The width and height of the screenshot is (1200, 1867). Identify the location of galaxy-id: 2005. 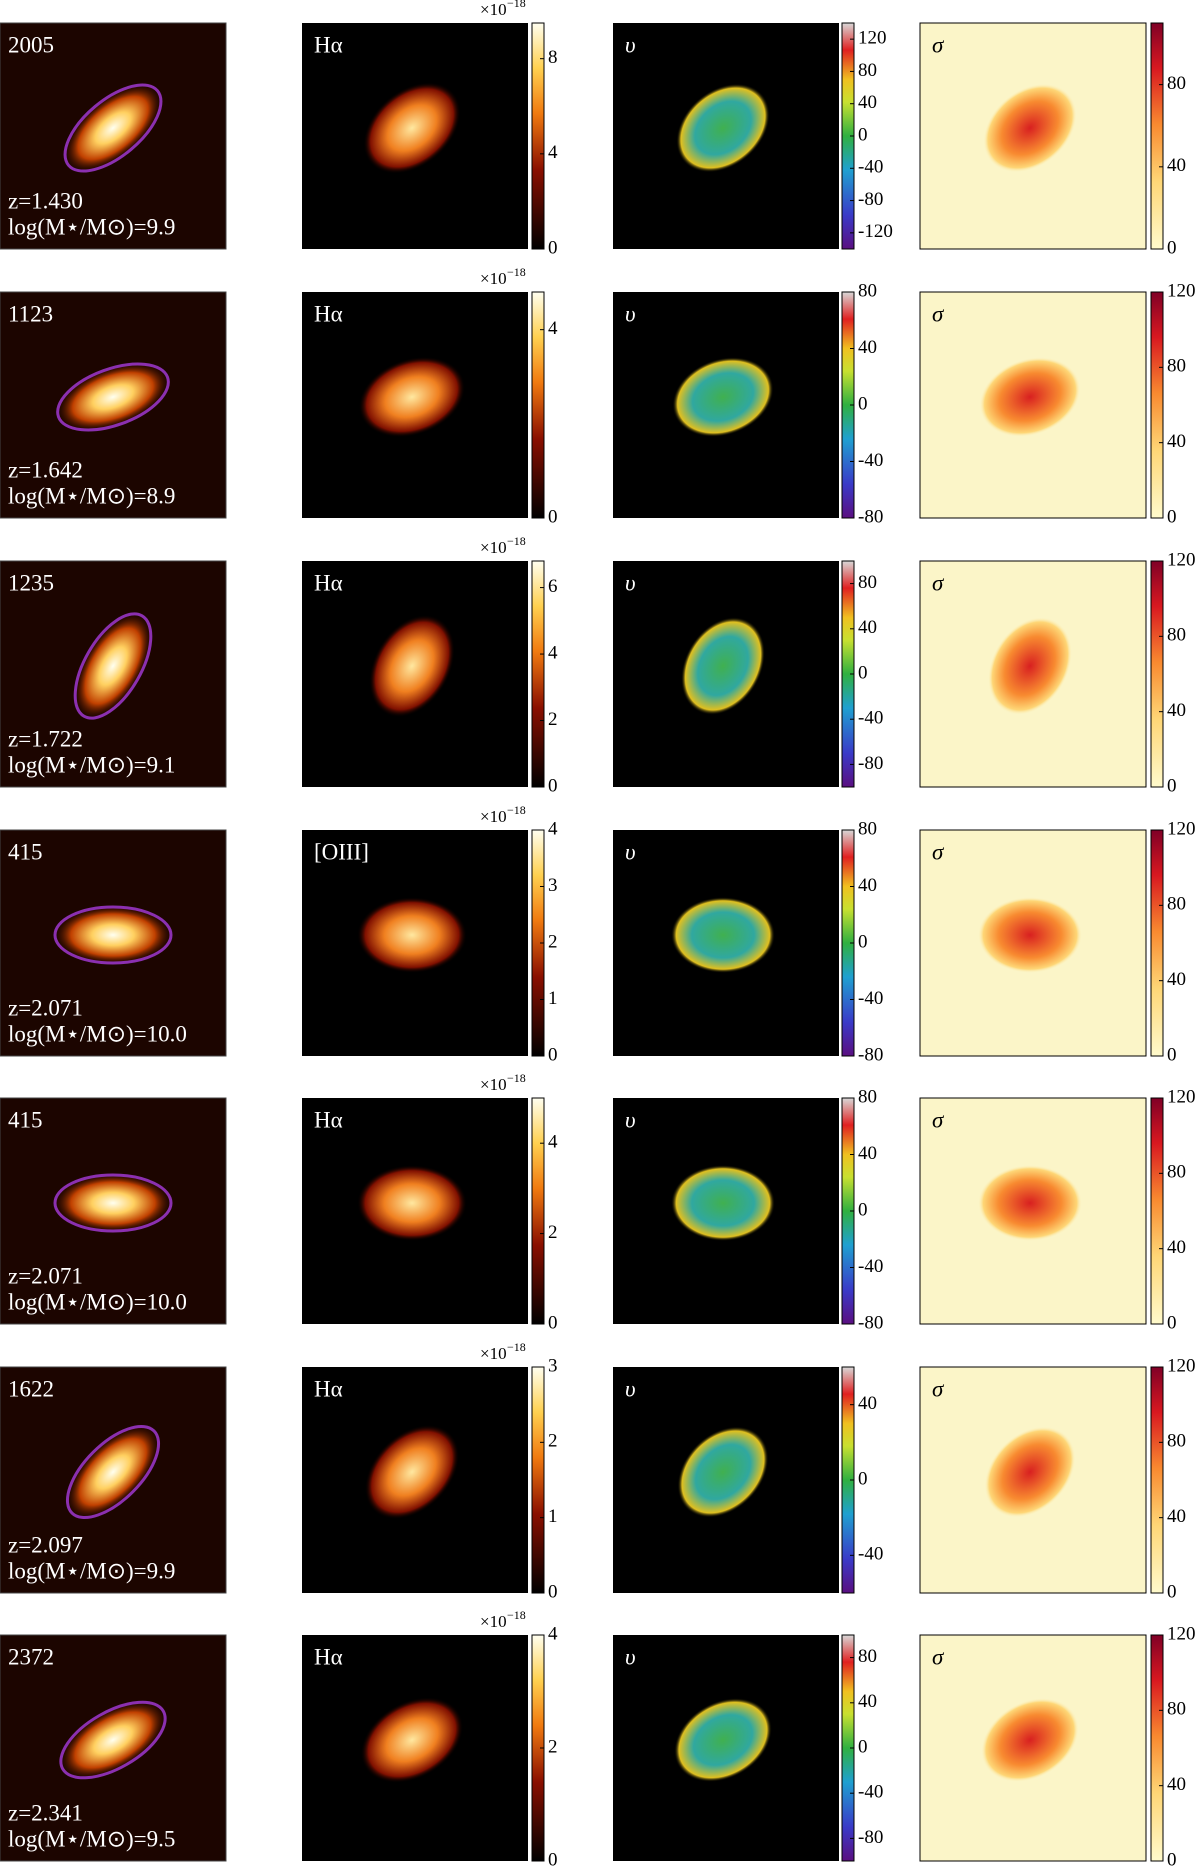
(31, 44).